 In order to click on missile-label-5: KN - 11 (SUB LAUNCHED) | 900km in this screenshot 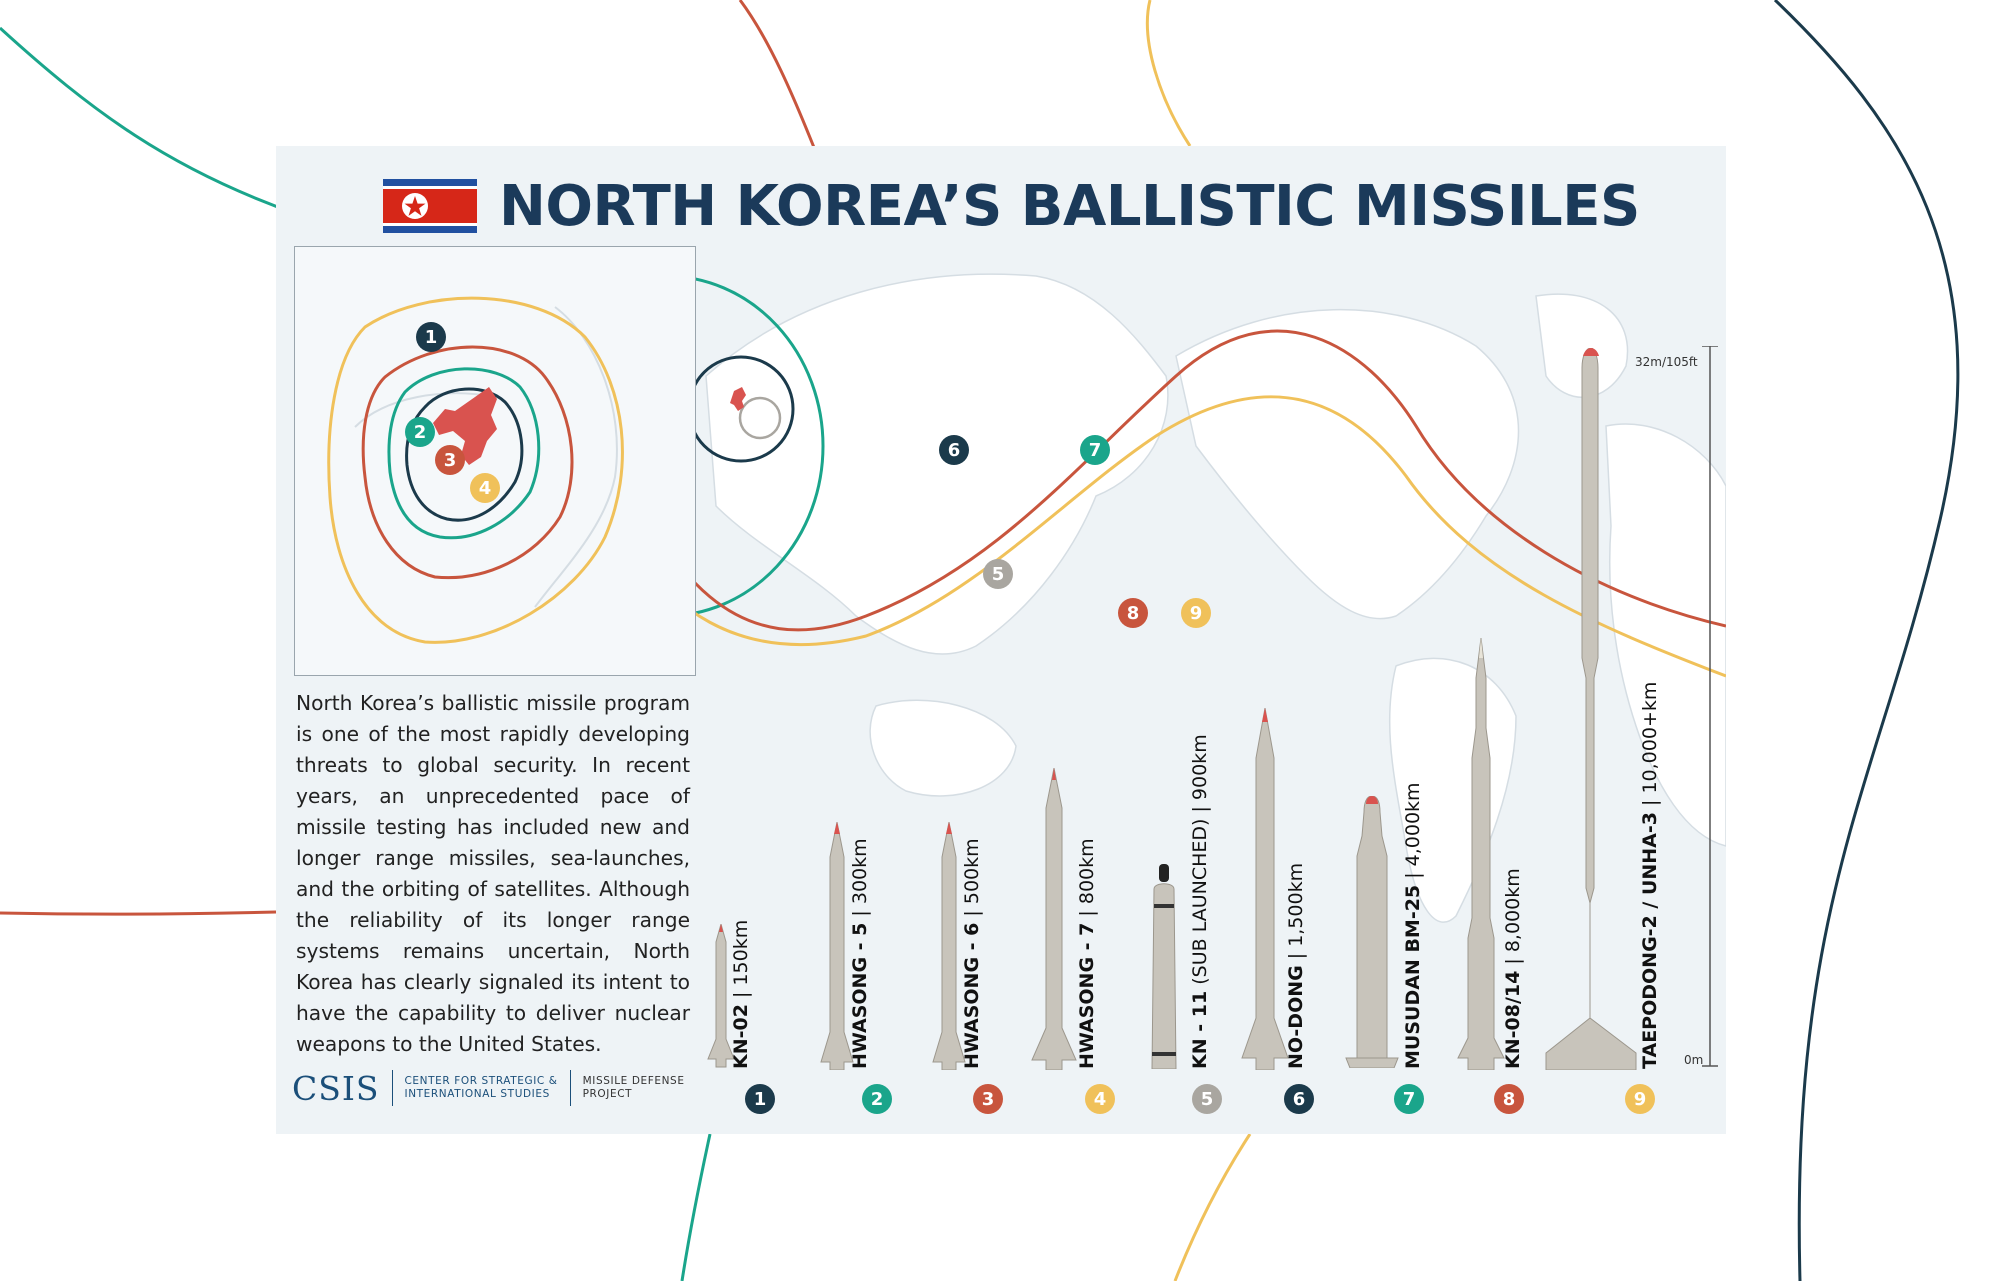, I will do `click(1200, 901)`.